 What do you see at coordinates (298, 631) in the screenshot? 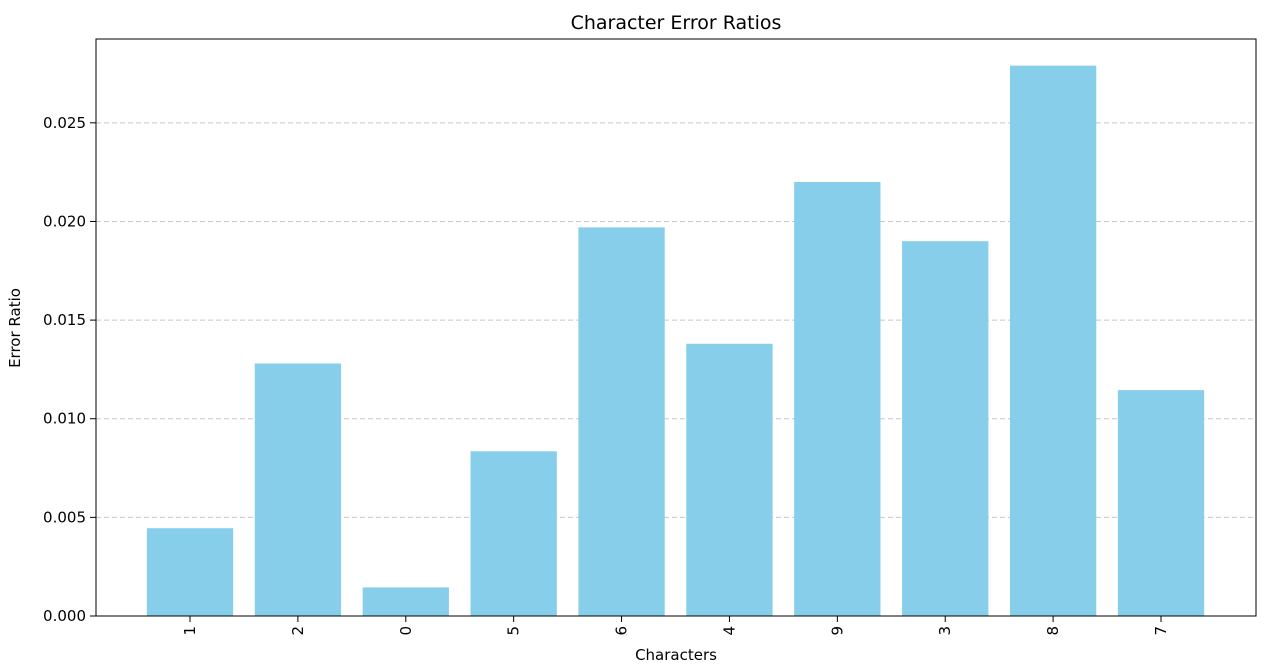
I see `x-tick-label: 2` at bounding box center [298, 631].